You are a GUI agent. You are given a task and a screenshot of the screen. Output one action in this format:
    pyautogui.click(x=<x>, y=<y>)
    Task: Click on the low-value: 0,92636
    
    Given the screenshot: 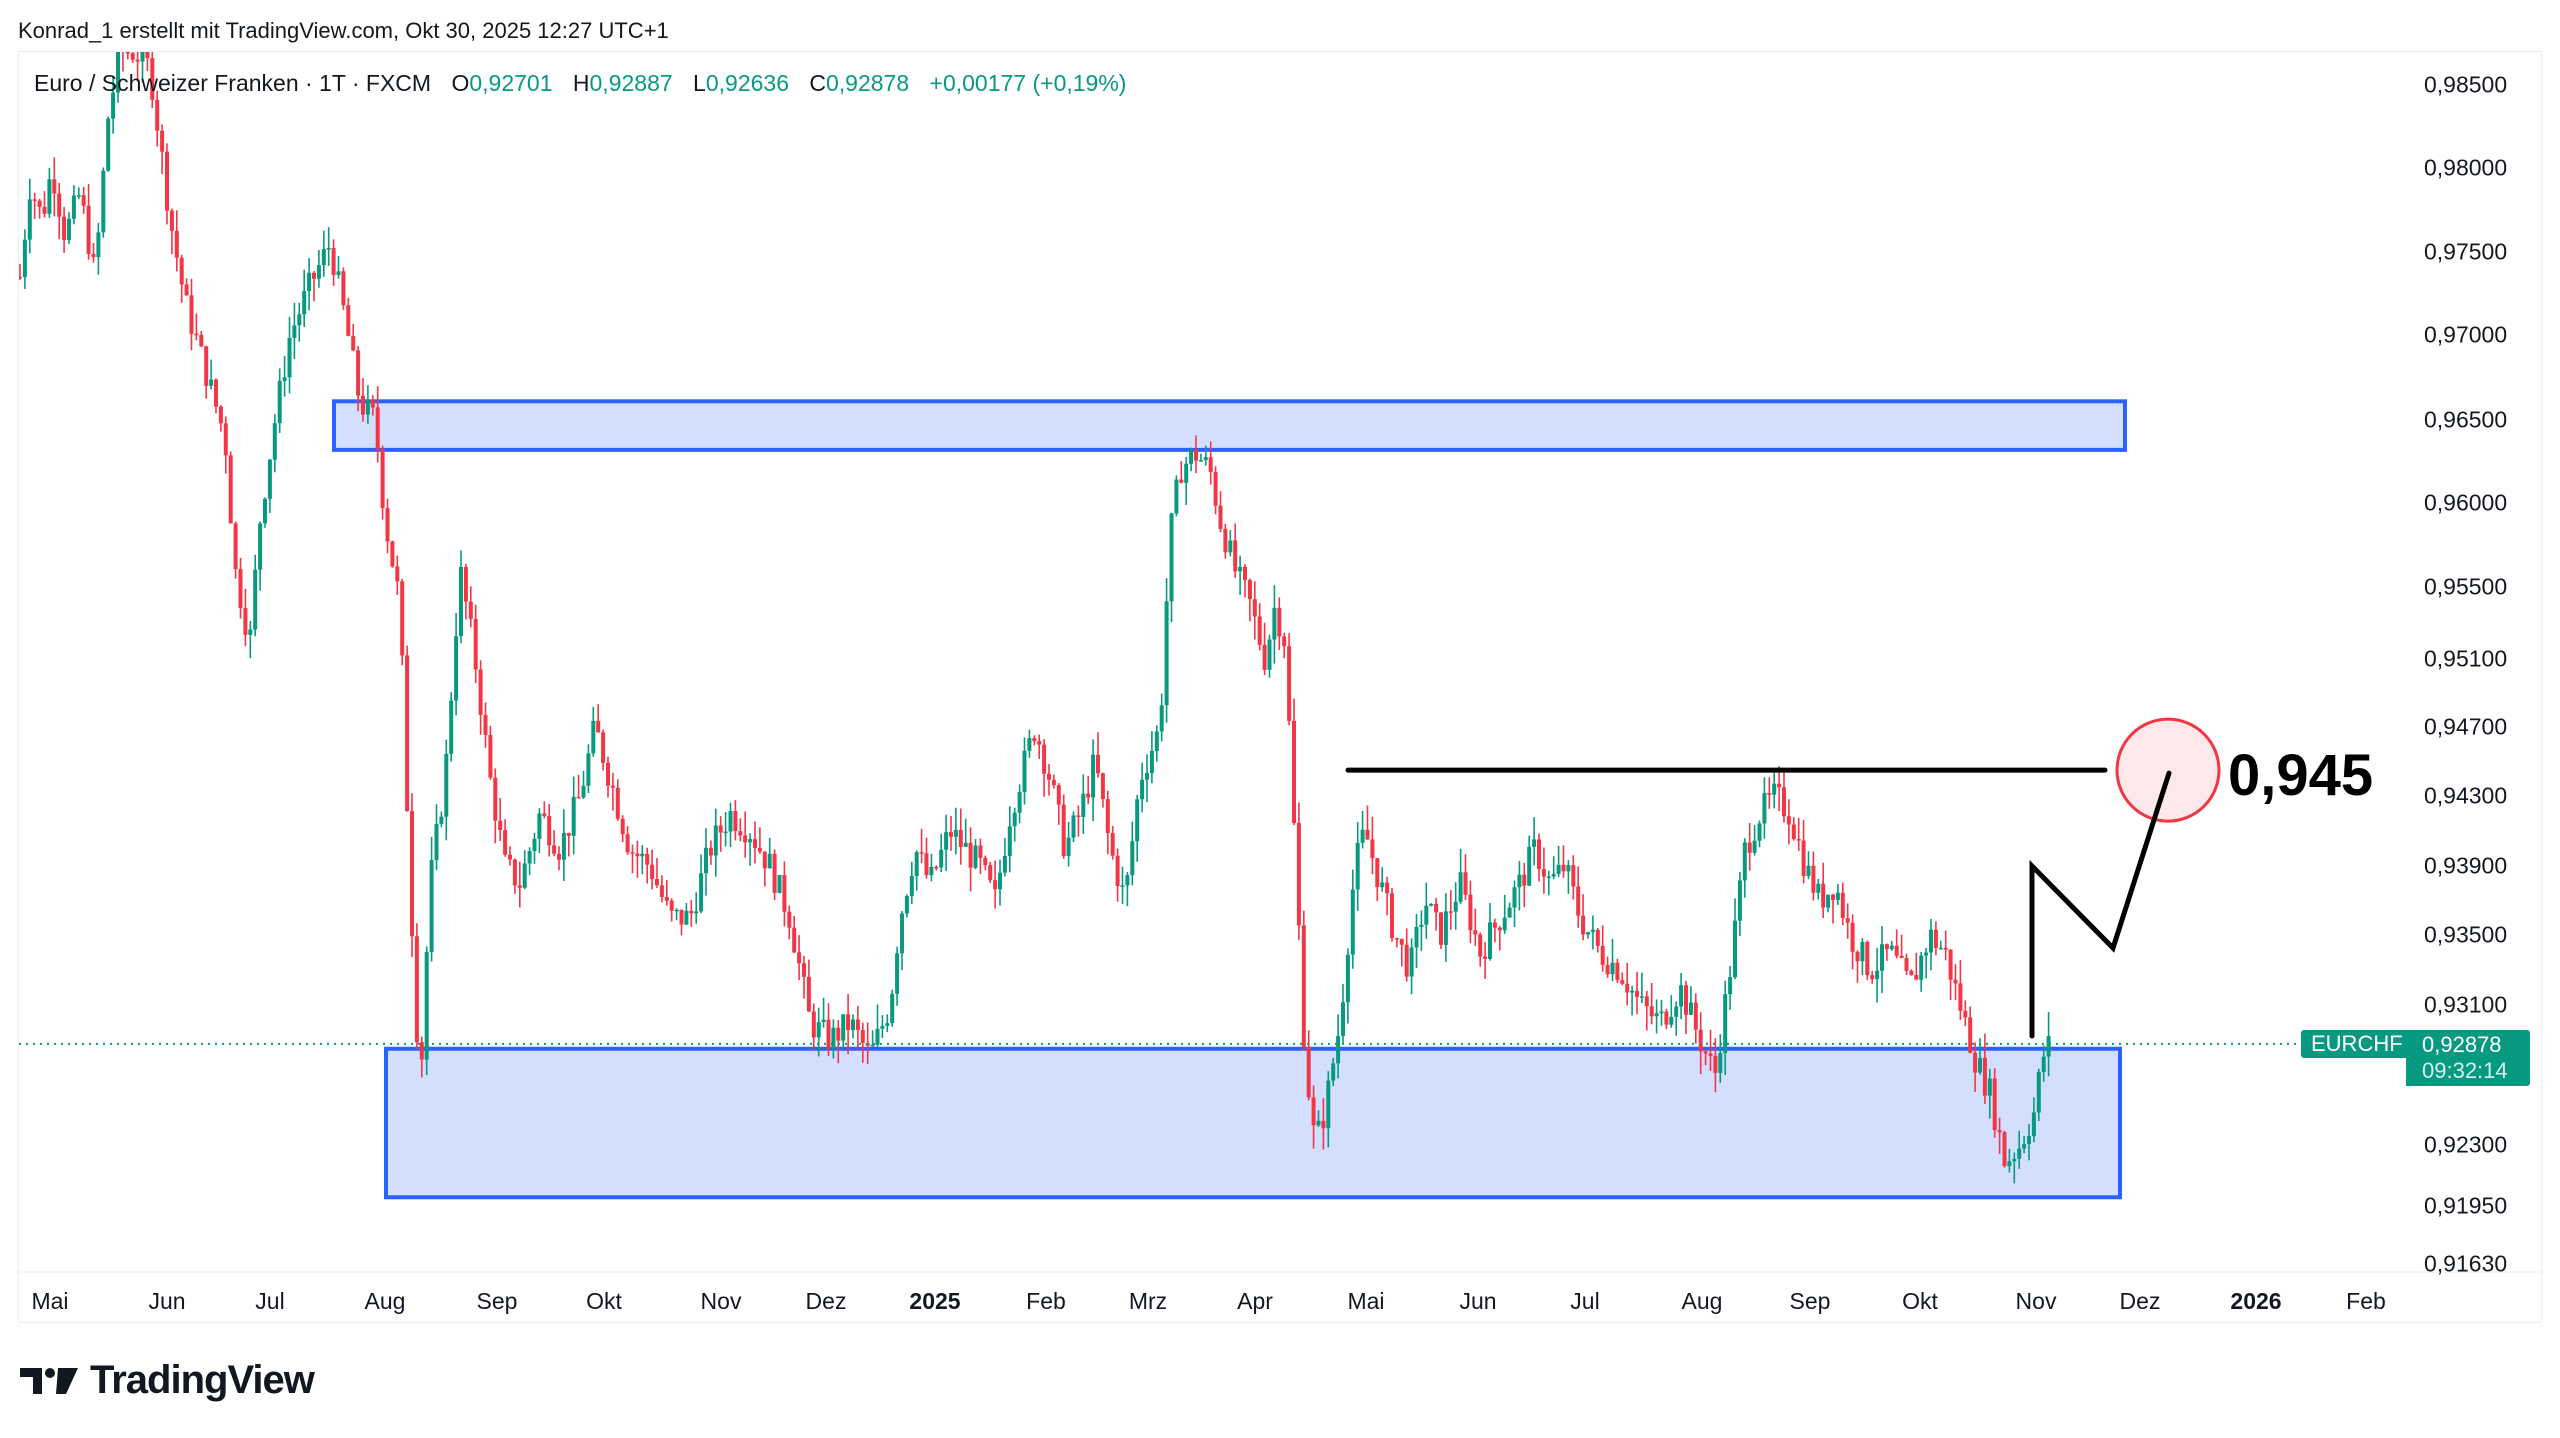 What is the action you would take?
    pyautogui.click(x=747, y=83)
    